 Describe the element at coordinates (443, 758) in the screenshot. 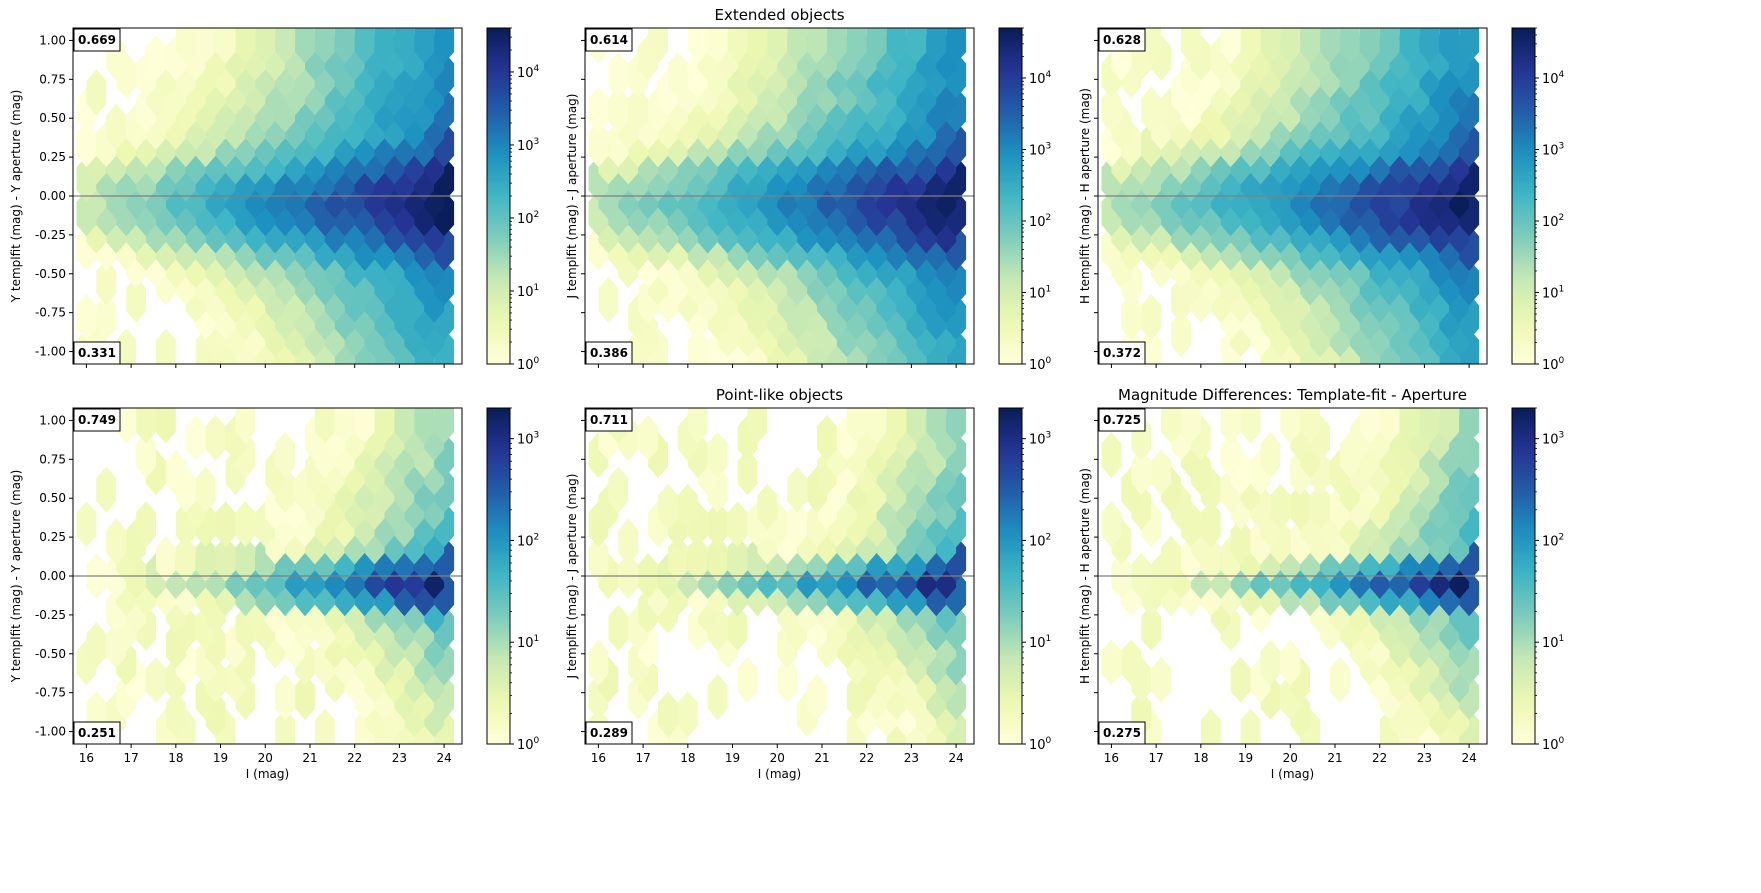

I see `x-tick-label: 24` at that location.